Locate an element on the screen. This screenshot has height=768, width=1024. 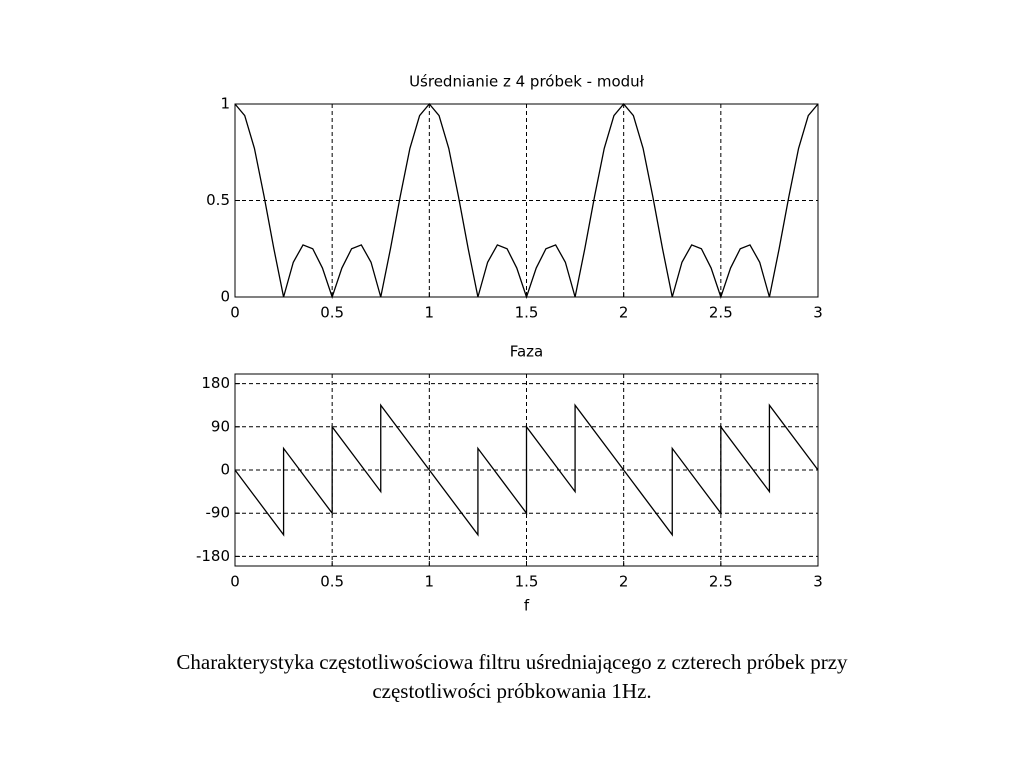
y-tick-label: 180 is located at coordinates (215, 383).